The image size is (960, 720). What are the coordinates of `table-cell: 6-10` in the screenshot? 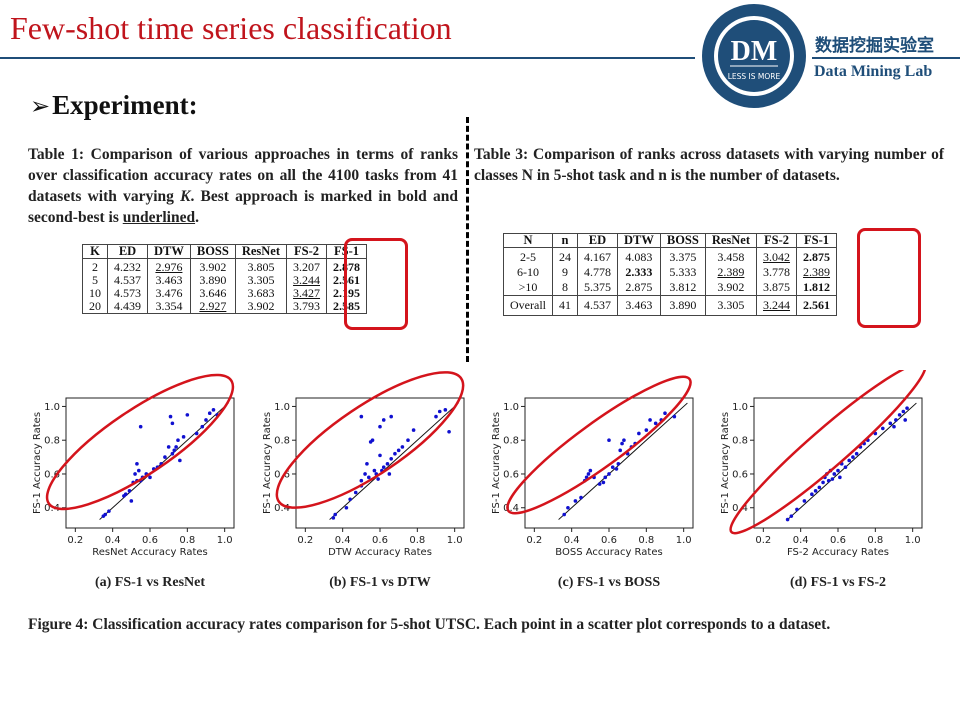 It's located at (528, 272).